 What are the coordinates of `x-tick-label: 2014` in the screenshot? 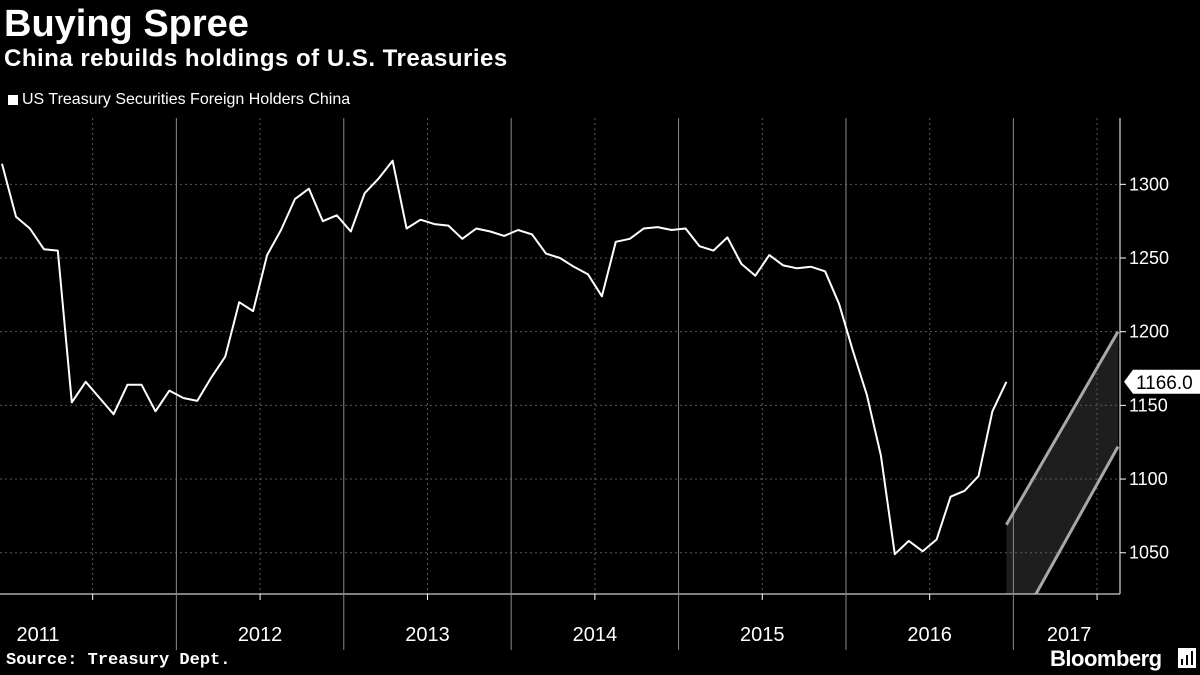 It's located at (595, 635).